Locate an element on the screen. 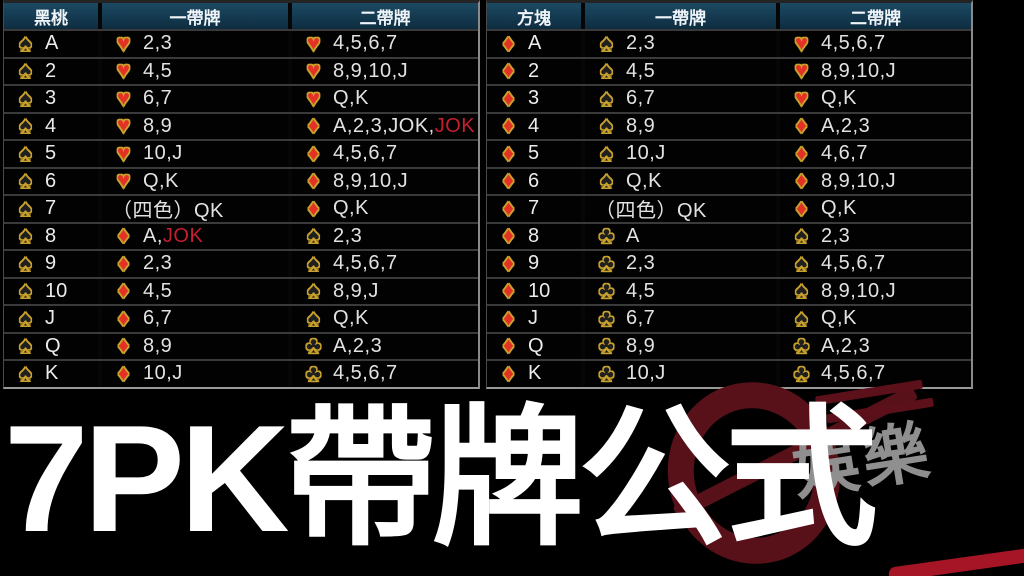 This screenshot has width=1024, height=576. cell-text: 10,J is located at coordinates (646, 373).